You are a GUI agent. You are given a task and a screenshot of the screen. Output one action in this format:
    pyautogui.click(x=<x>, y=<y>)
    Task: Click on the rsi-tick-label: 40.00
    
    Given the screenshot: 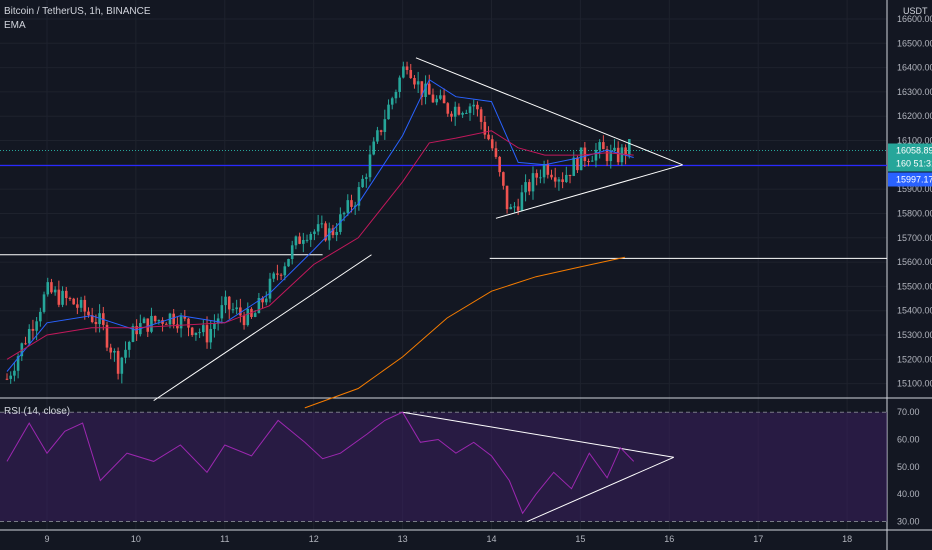 What is the action you would take?
    pyautogui.click(x=908, y=494)
    